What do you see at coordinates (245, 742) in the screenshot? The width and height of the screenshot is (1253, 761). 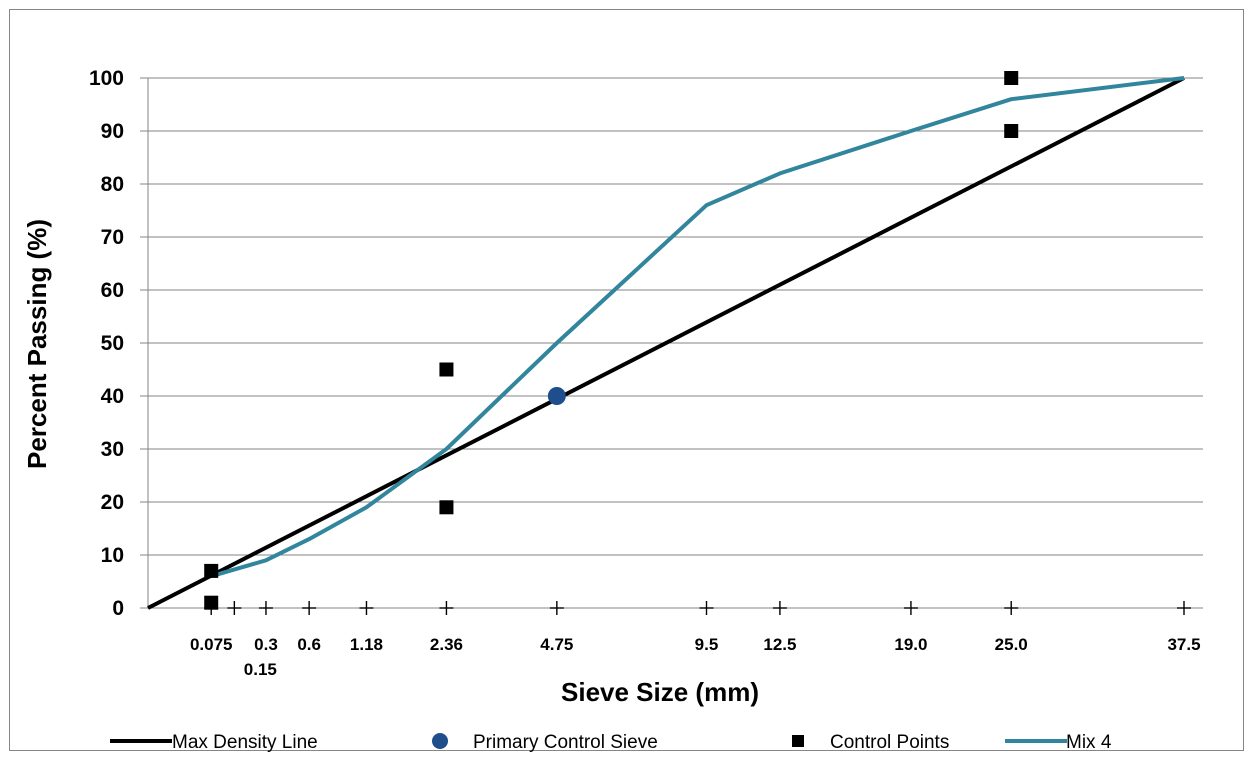 I see `legend-label: Max Density Line` at bounding box center [245, 742].